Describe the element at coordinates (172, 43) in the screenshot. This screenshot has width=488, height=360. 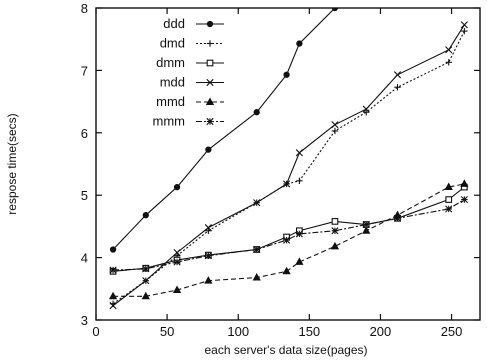
I see `legend-label-dmd: dmd` at that location.